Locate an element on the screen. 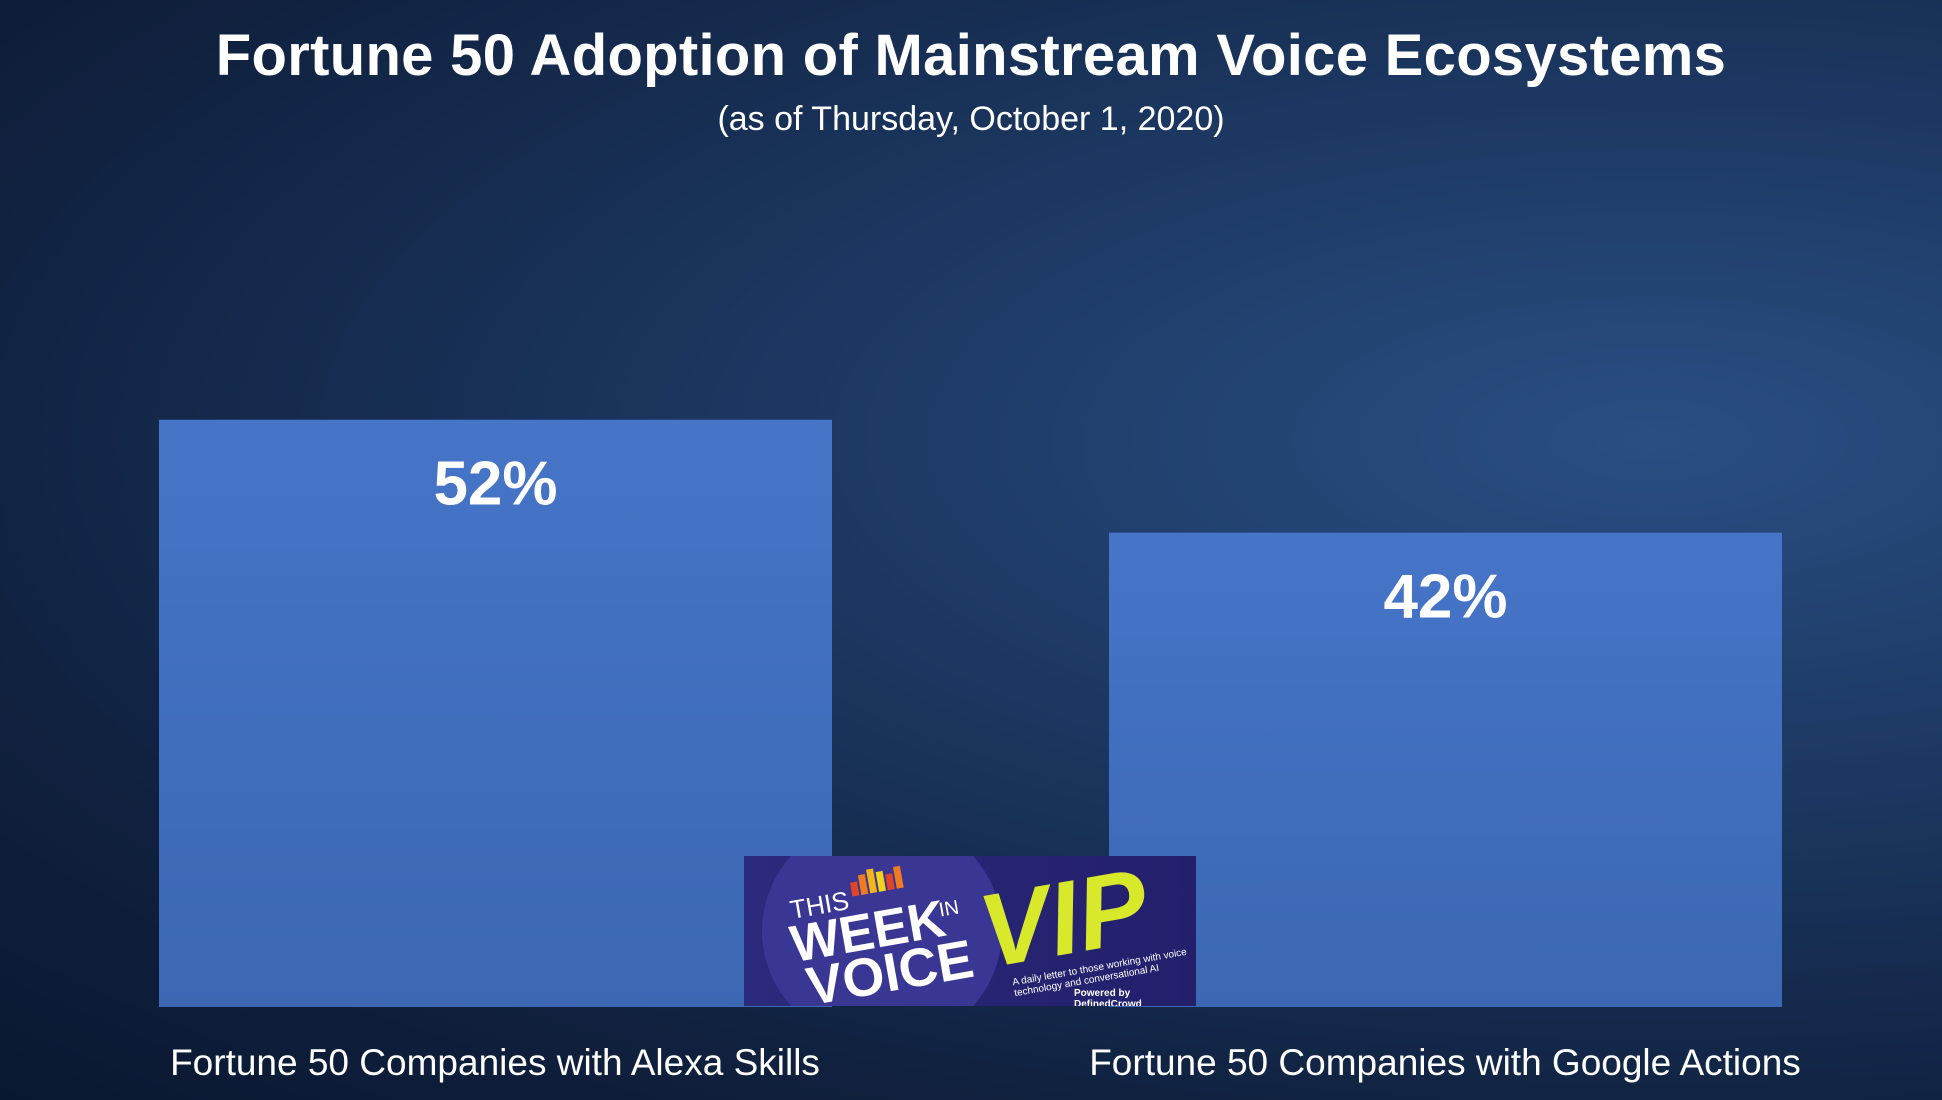 The width and height of the screenshot is (1942, 1100). logo-powered-by: Powered by DefinedCrowd is located at coordinates (1108, 997).